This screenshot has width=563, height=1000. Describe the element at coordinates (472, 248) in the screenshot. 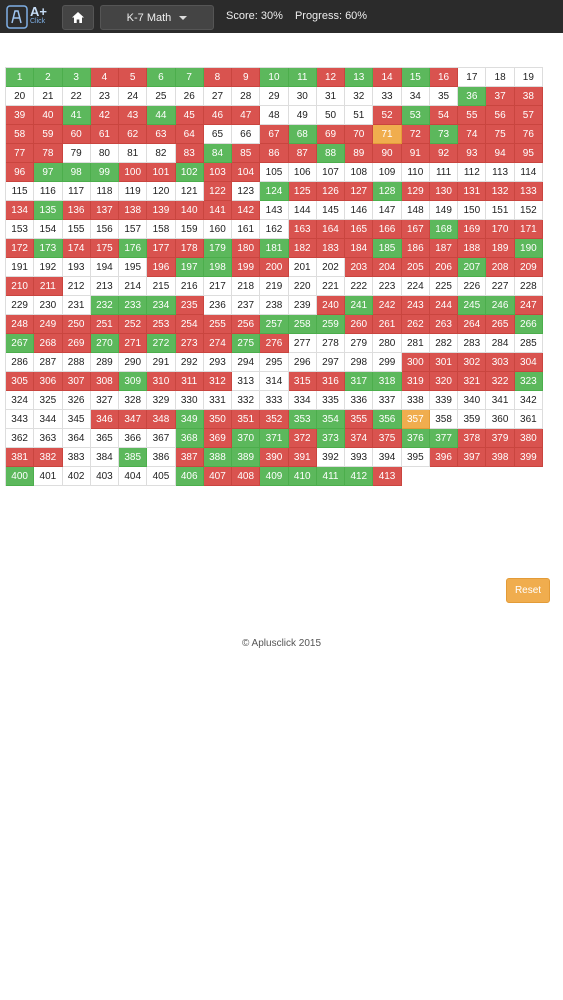

I see `number-cell: 188` at that location.